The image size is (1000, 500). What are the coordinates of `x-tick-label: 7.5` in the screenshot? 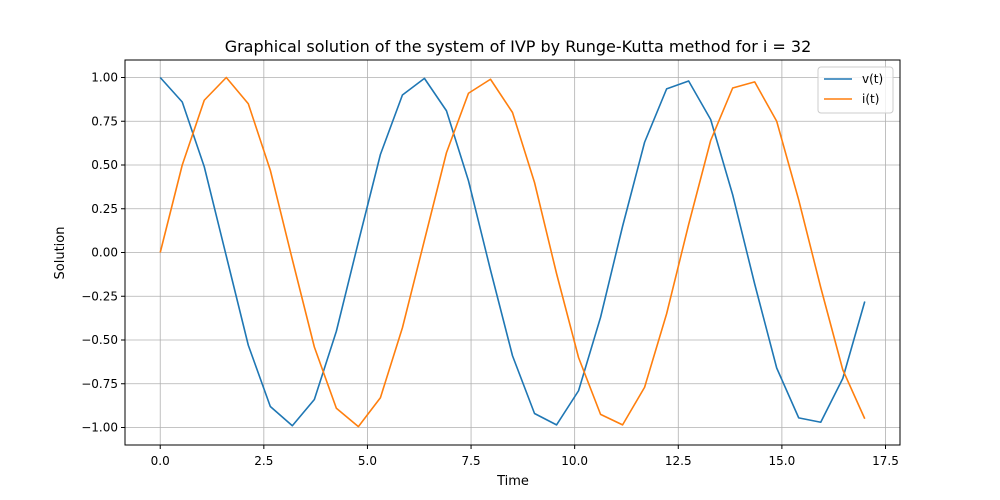 It's located at (471, 461).